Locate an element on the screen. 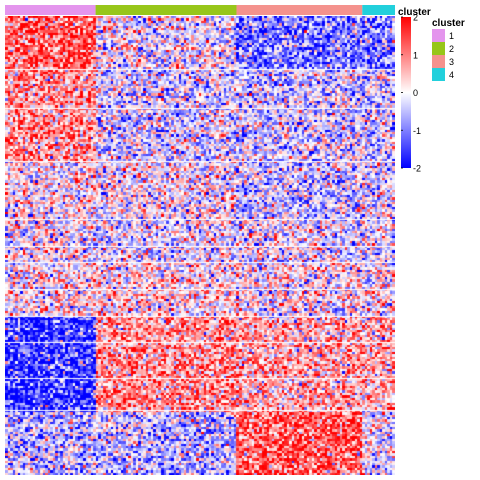 The width and height of the screenshot is (480, 480). cluster-legend: cluster 1 2 3 4 is located at coordinates (448, 49).